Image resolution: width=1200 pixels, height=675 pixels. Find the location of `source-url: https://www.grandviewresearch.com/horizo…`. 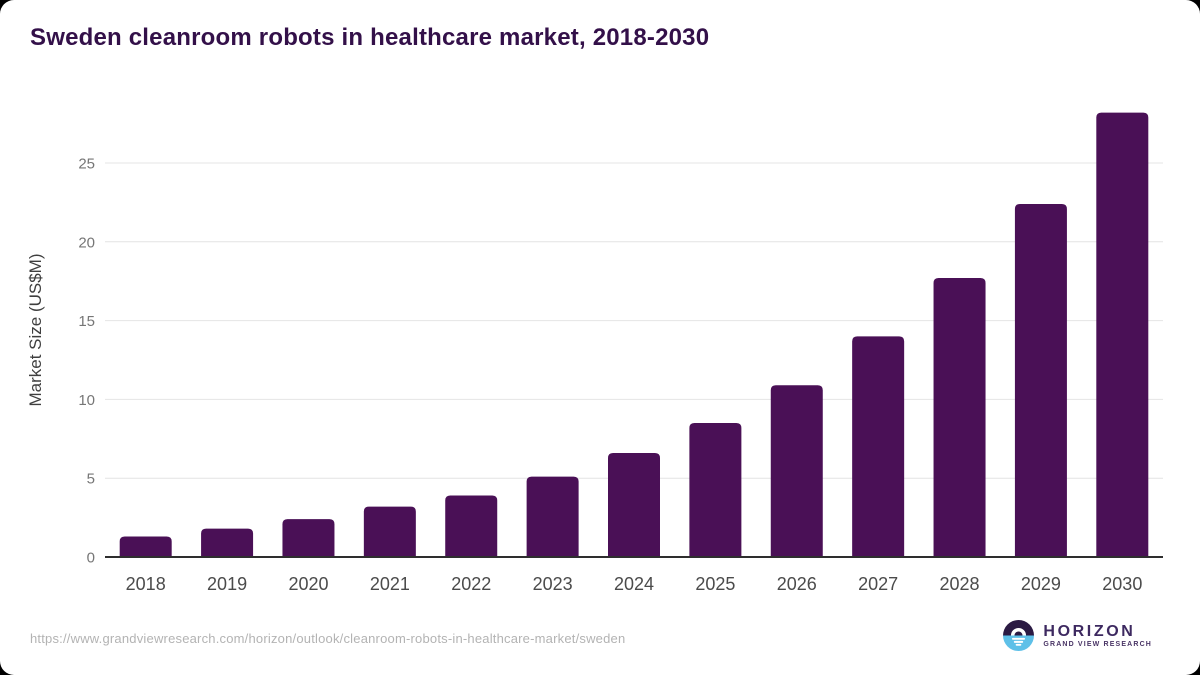

source-url: https://www.grandviewresearch.com/horizo… is located at coordinates (328, 638).